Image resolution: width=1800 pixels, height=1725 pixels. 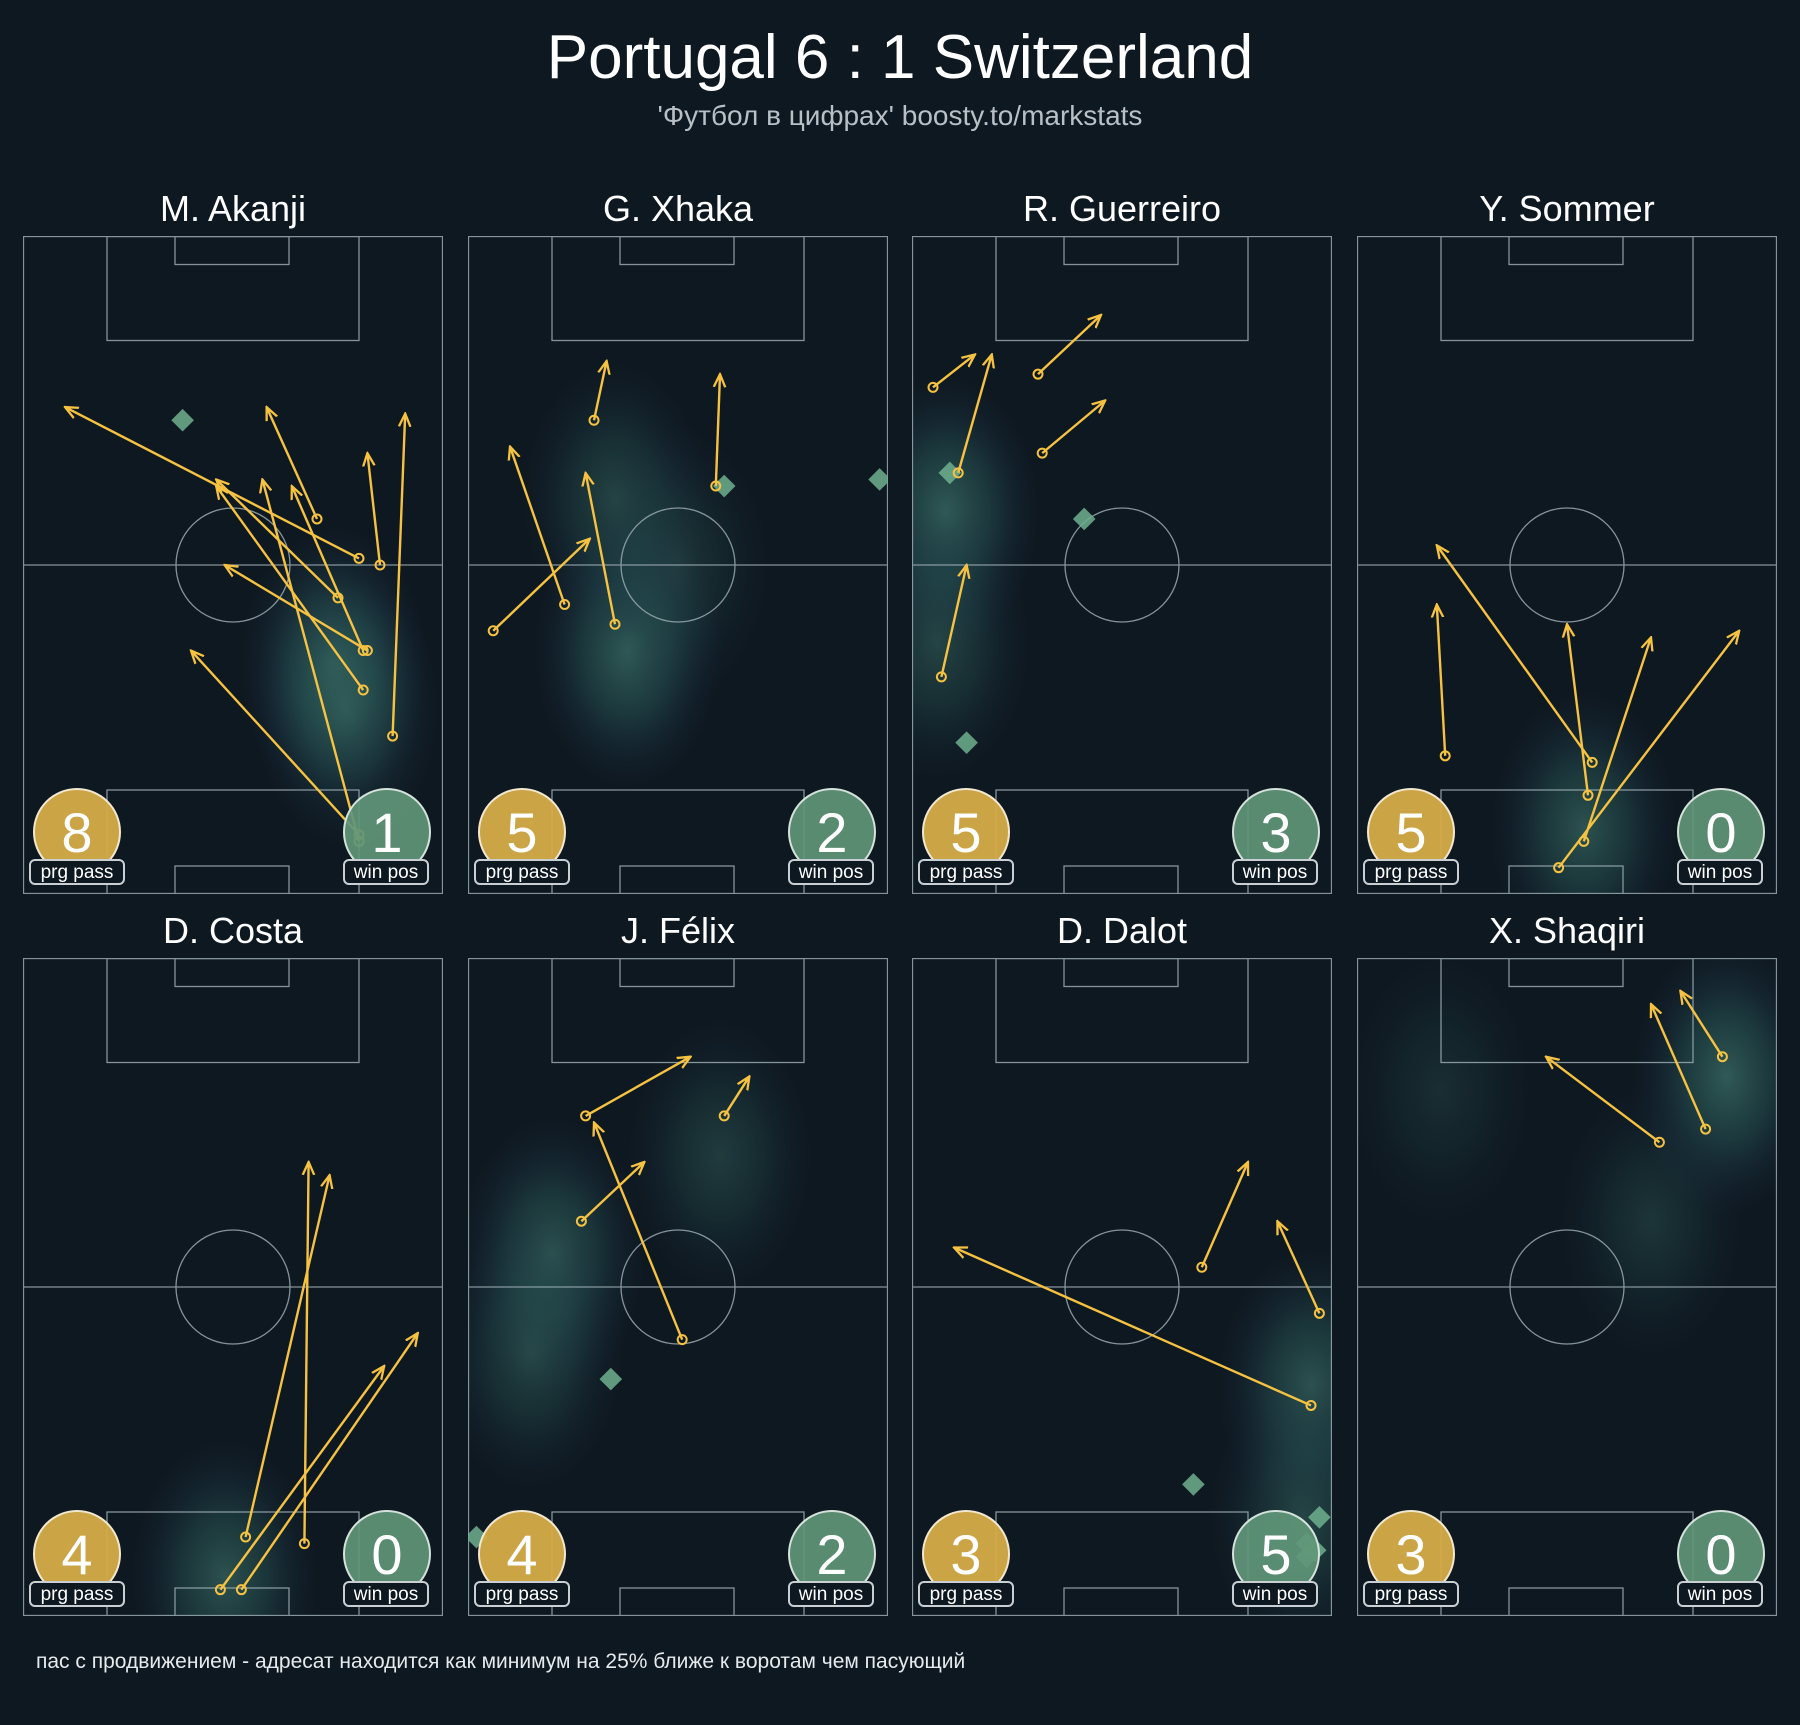 I want to click on player-name: Y. Sommer, so click(x=1567, y=208).